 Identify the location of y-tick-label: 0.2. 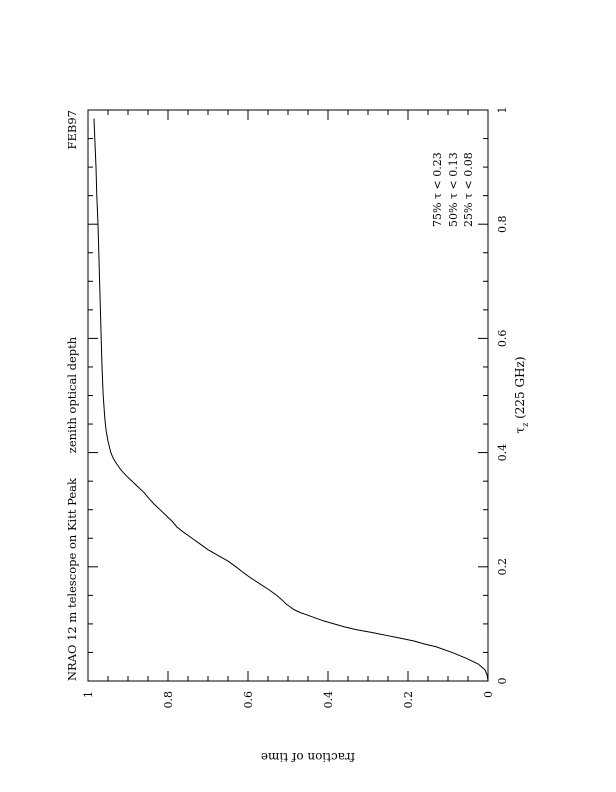
(408, 700).